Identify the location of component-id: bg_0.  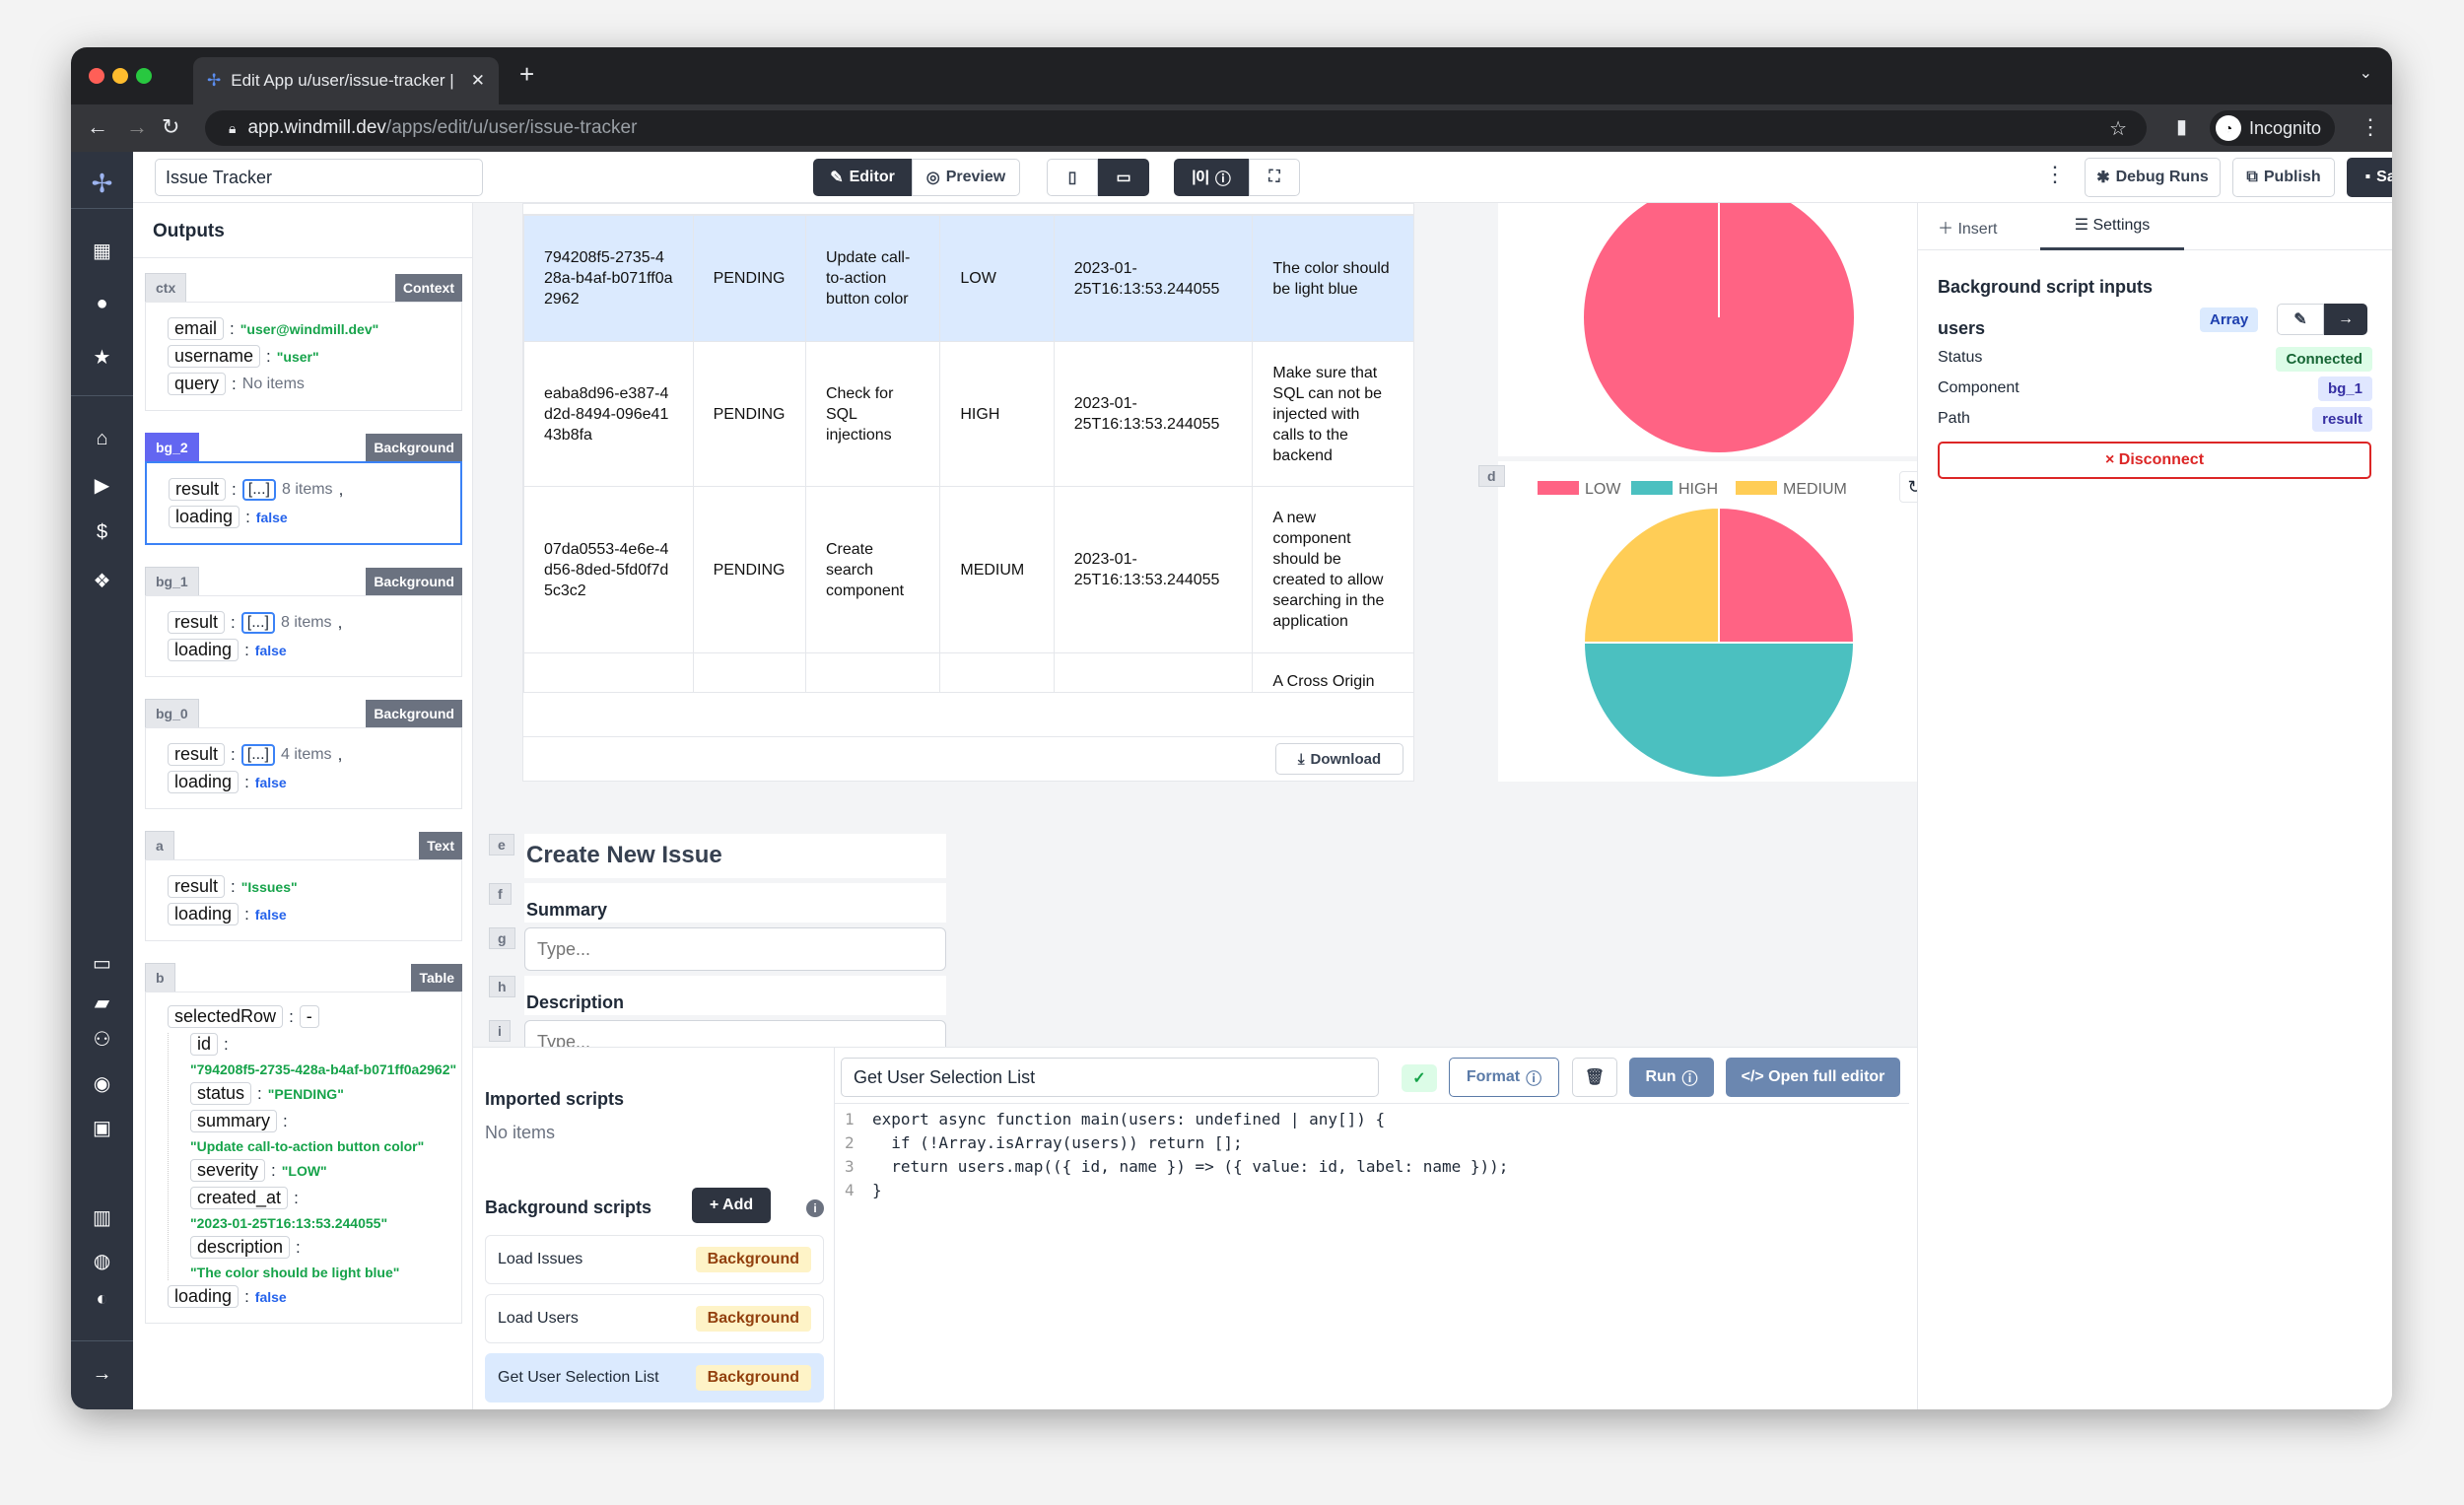
(172, 713).